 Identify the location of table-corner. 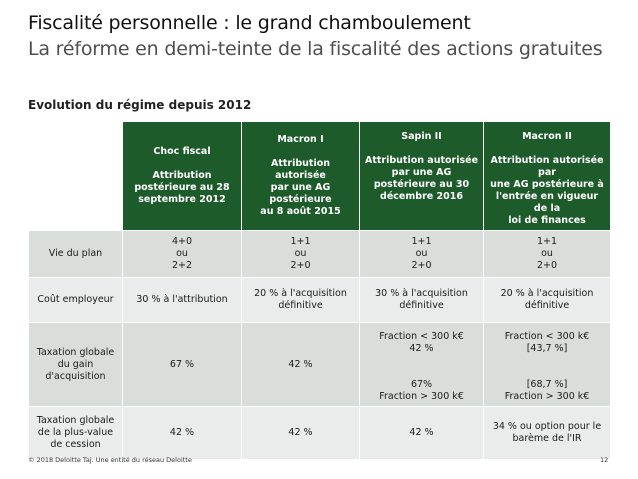
(75, 176).